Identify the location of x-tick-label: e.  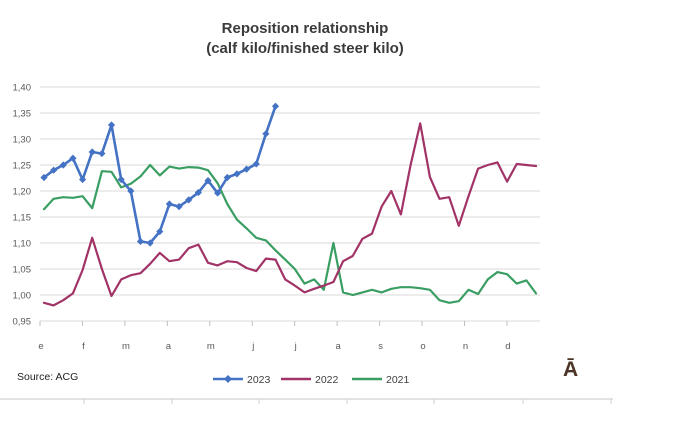
(40, 346).